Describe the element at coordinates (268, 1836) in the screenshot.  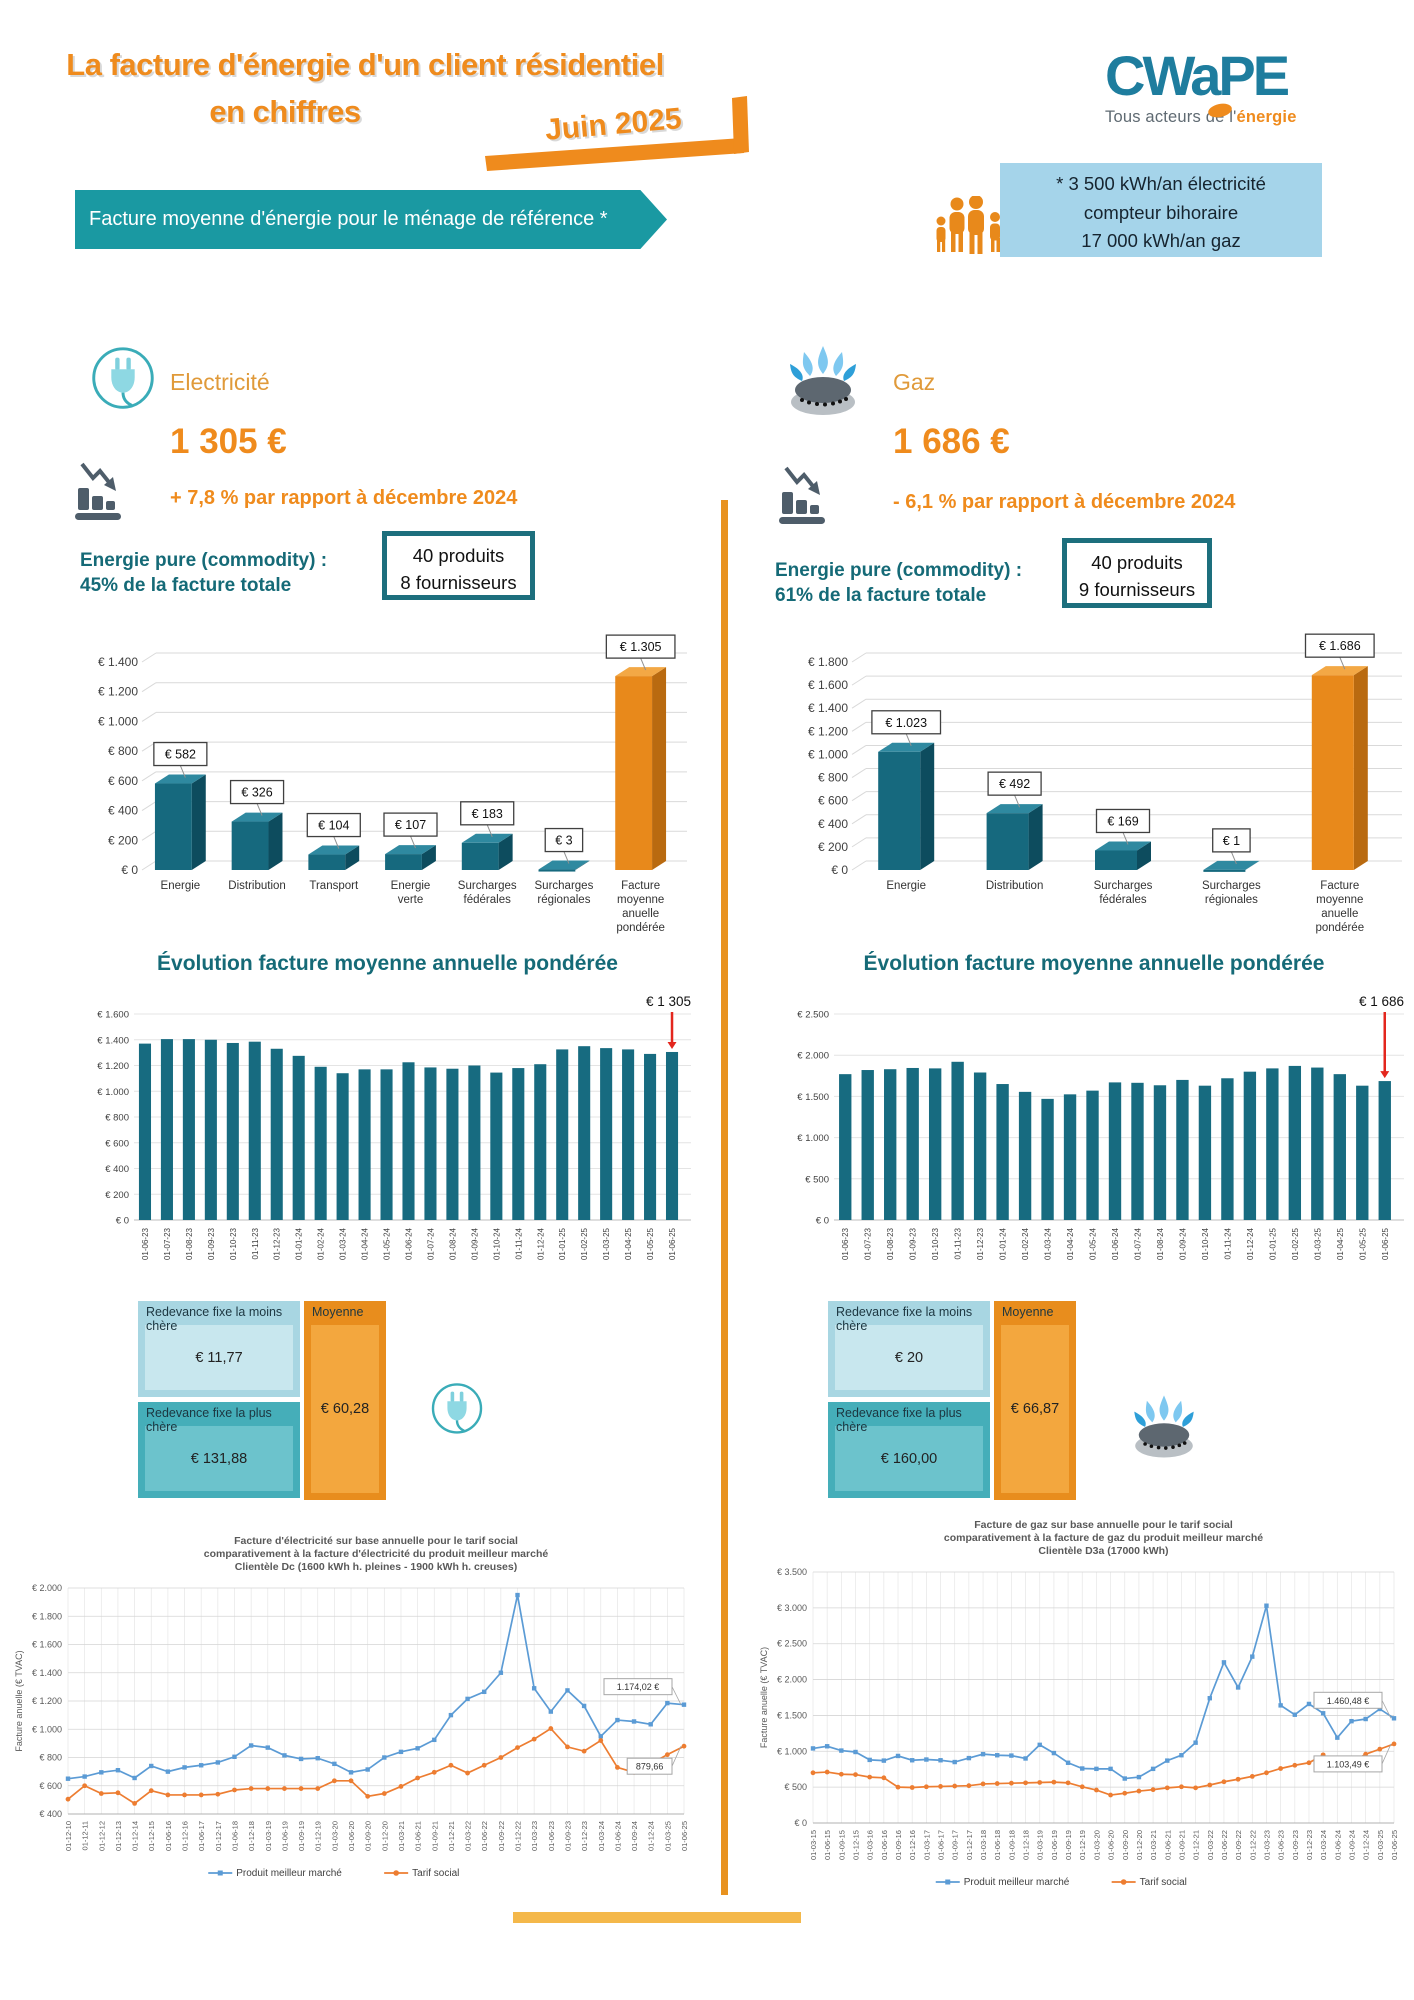
I see `svg-text: 01-03-19` at that location.